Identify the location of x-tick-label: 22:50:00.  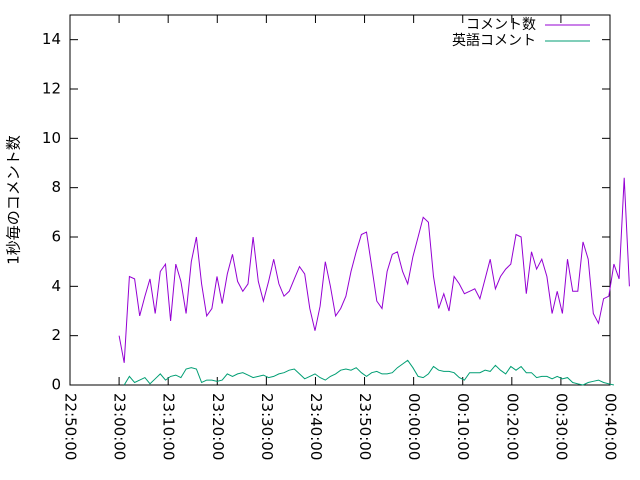
(71, 426).